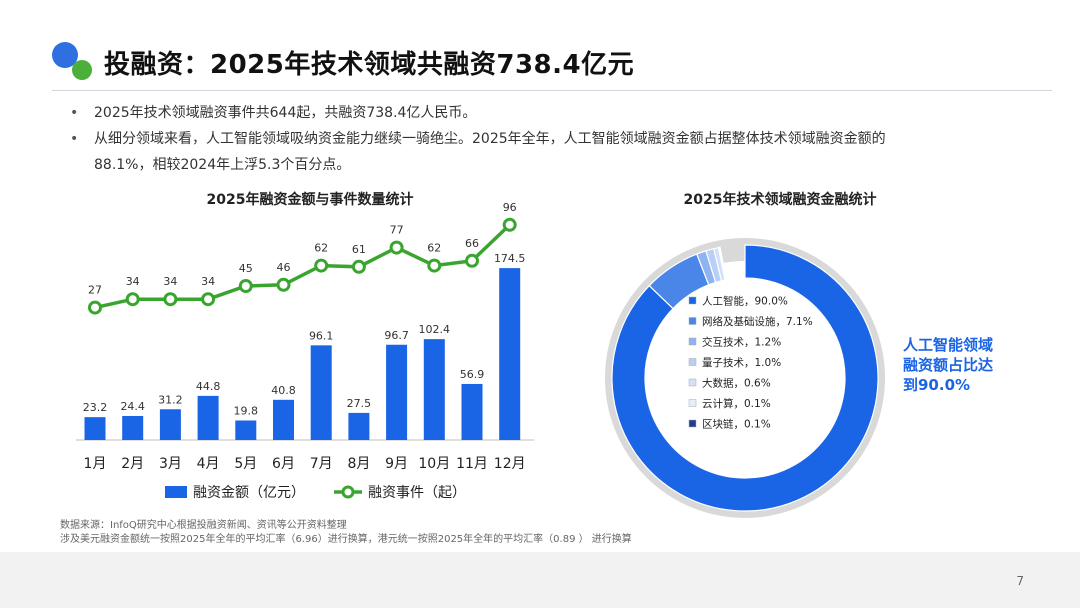 This screenshot has height=608, width=1080. What do you see at coordinates (757, 321) in the screenshot?
I see `donut-legend-label: 网络及基础设施，7.1%` at bounding box center [757, 321].